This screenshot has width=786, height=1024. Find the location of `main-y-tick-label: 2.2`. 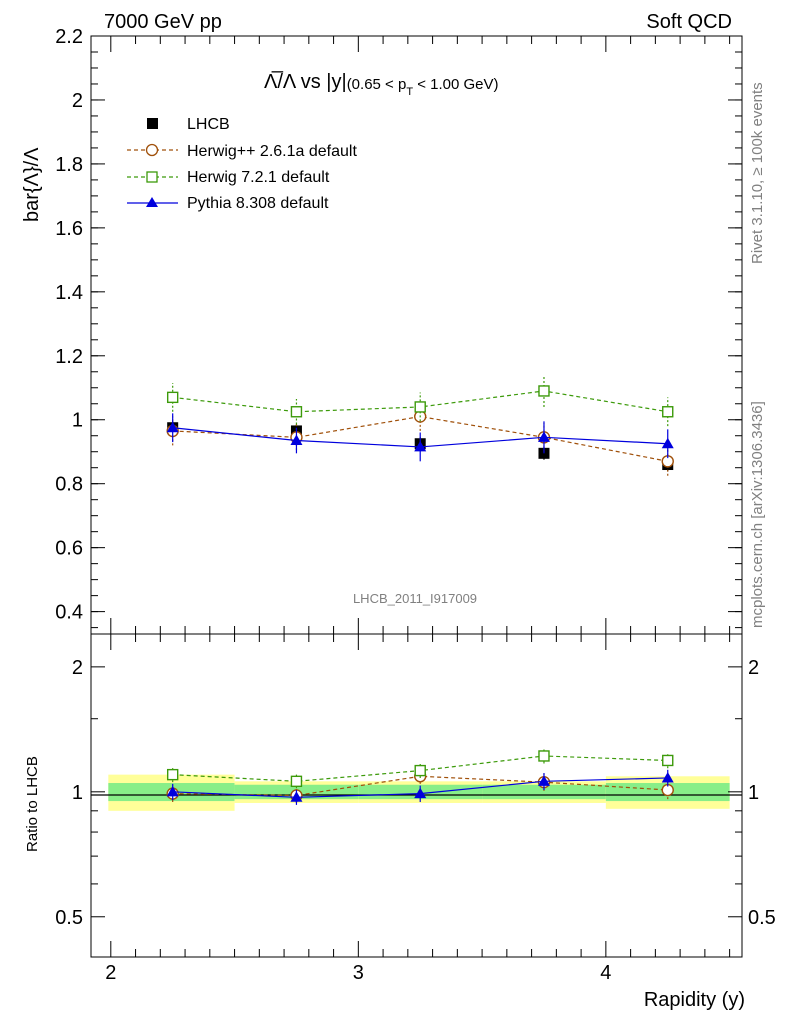

main-y-tick-label: 2.2 is located at coordinates (69, 37).